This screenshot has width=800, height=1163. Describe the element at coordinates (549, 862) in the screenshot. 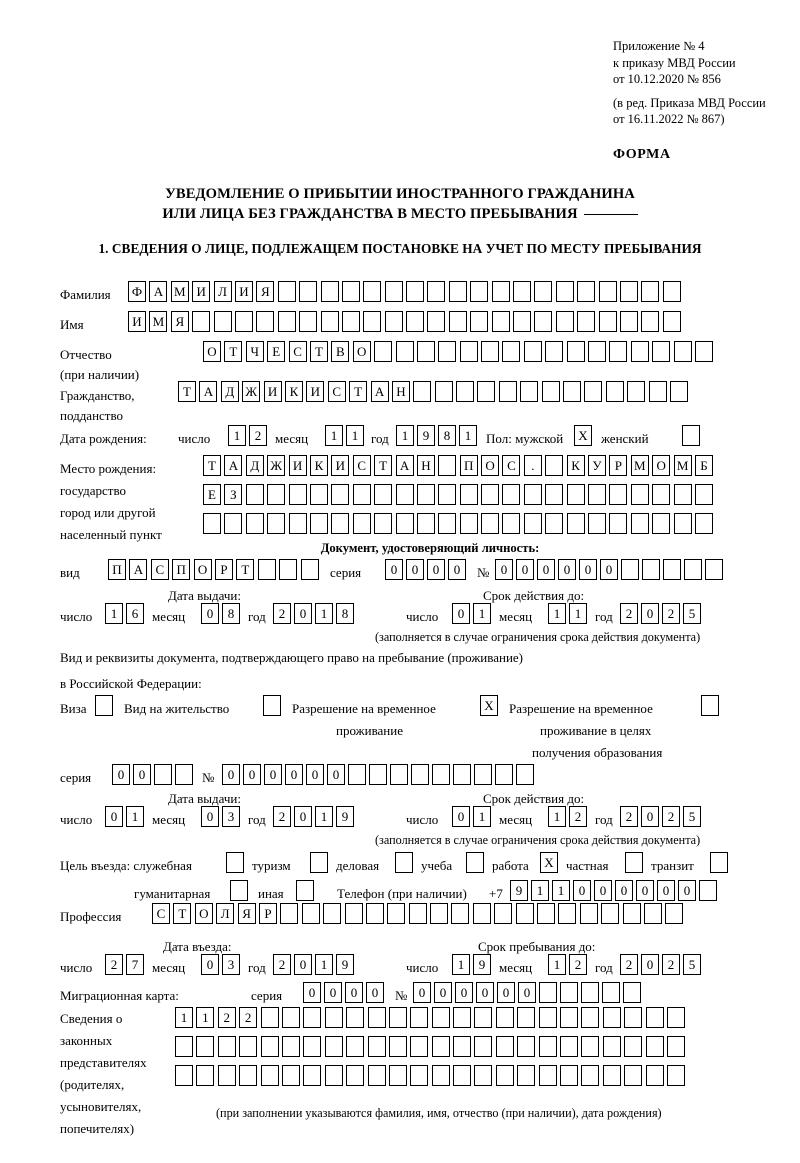

I see `purpose-work-checkbox: X` at that location.